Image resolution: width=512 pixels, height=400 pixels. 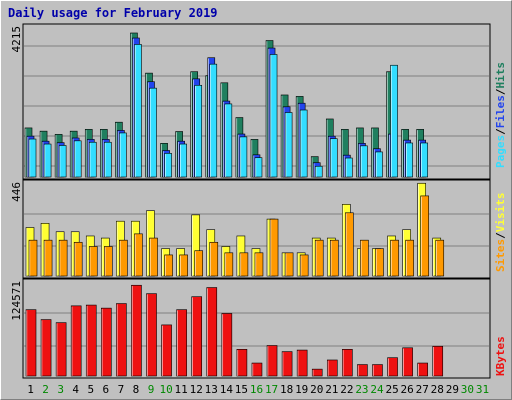 I want to click on legend-pages-files-hits-part: Hits, so click(x=500, y=75).